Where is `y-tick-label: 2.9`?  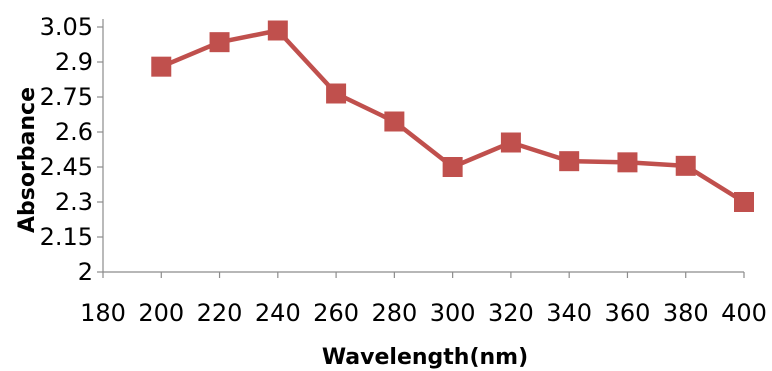
y-tick-label: 2.9 is located at coordinates (74, 62).